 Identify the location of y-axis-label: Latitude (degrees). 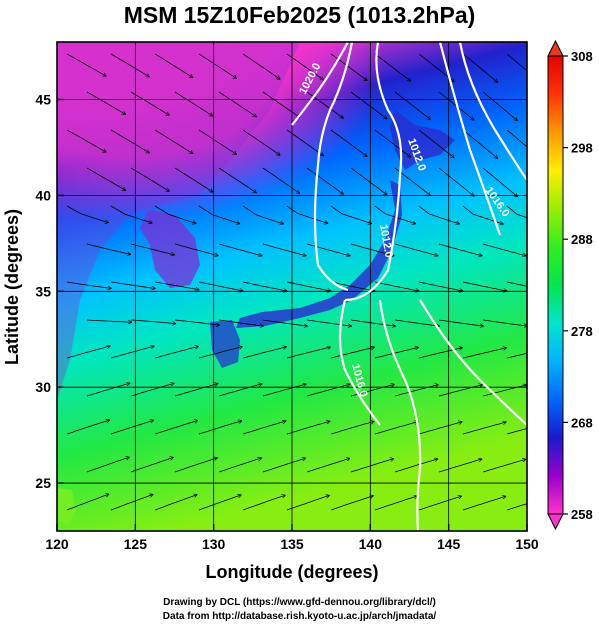
(12, 287).